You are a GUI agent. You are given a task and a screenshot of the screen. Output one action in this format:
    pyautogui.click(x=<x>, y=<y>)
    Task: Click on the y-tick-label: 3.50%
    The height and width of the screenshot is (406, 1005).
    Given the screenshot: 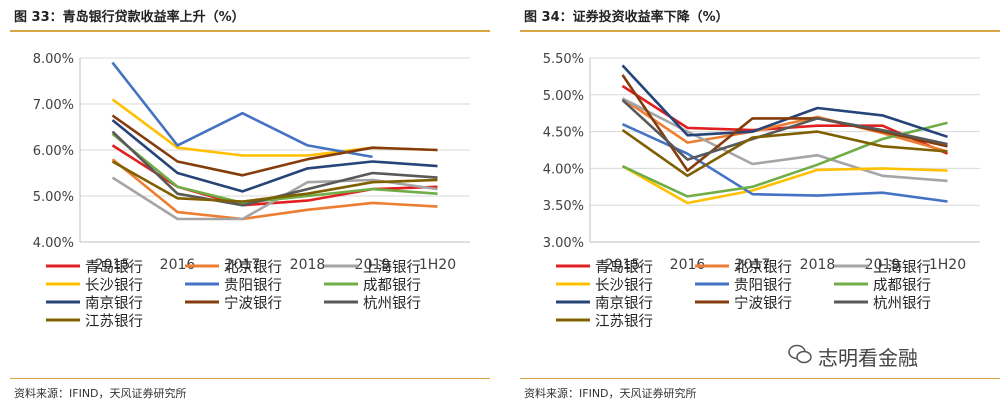 What is the action you would take?
    pyautogui.click(x=563, y=206)
    